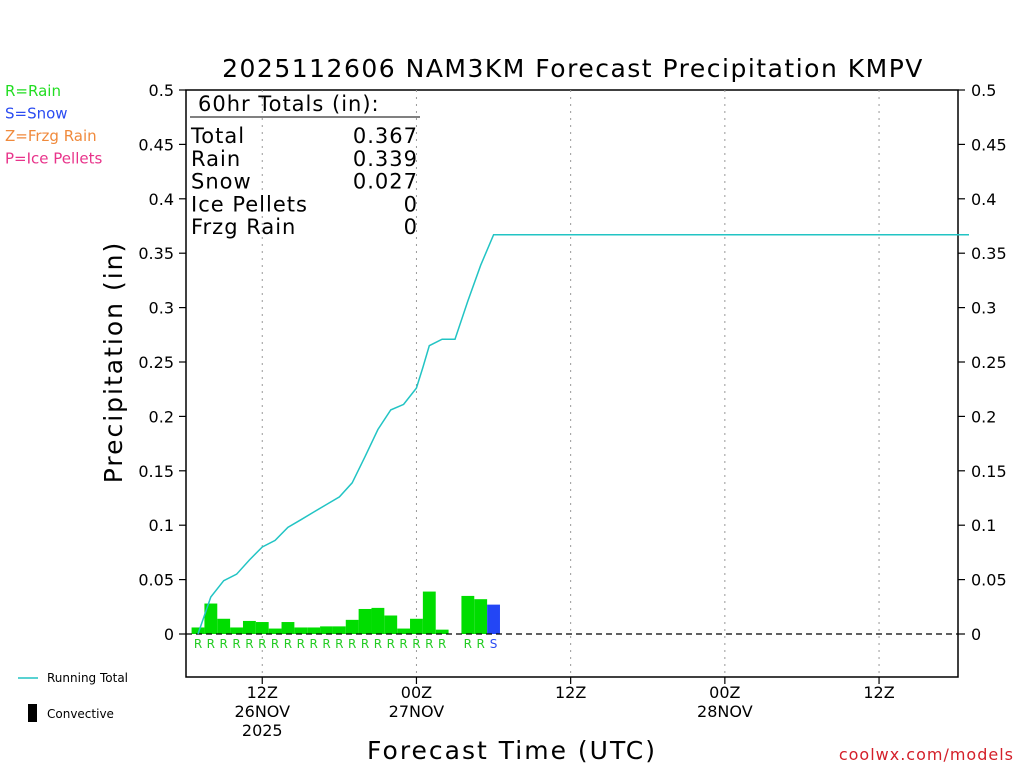 The image size is (1024, 768). Describe the element at coordinates (216, 159) in the screenshot. I see `totals-row-label: Rain` at that location.